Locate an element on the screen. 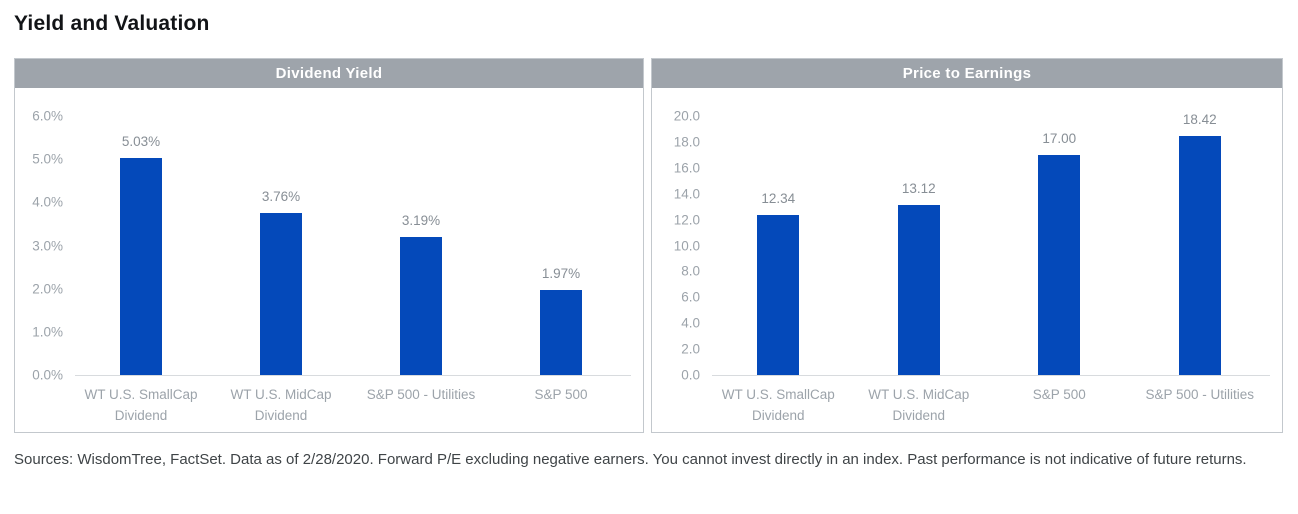 The height and width of the screenshot is (514, 1298). y-tick-label: 2.0 is located at coordinates (690, 349).